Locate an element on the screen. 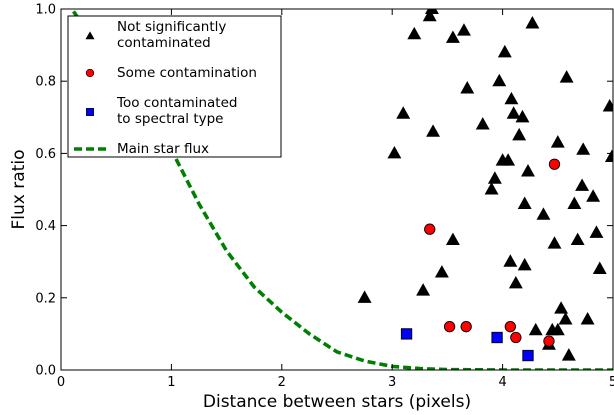  legend-label: Main star flux is located at coordinates (163, 149).